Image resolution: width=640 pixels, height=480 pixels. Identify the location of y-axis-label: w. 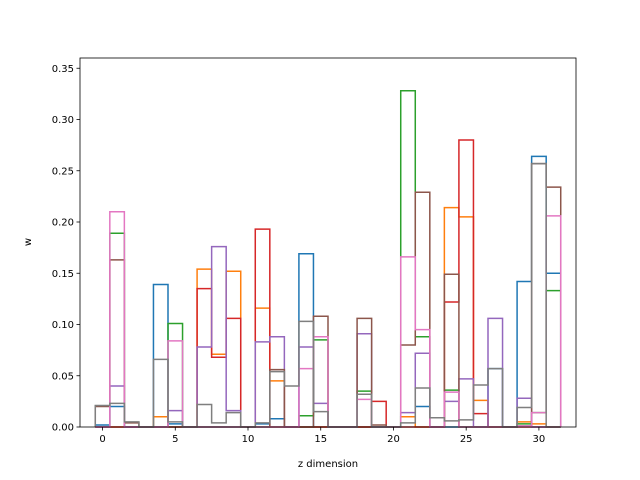
(28, 242).